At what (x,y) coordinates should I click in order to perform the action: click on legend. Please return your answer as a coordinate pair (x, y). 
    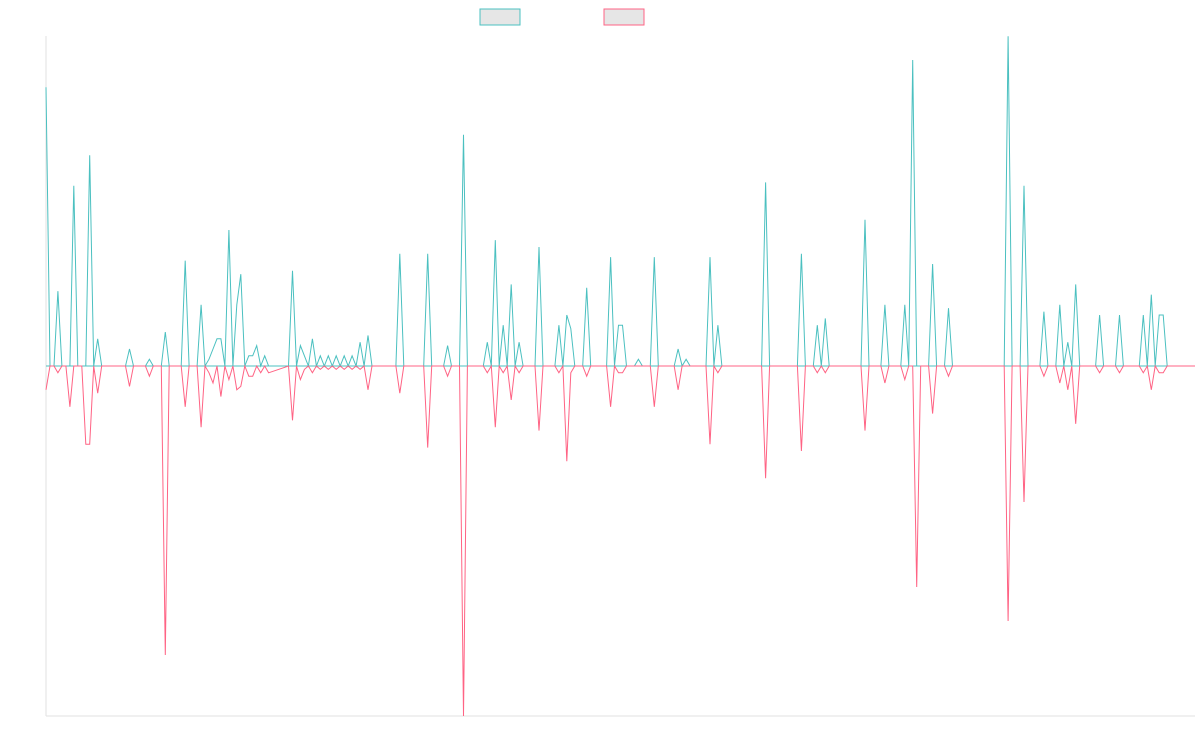
    Looking at the image, I should click on (562, 17).